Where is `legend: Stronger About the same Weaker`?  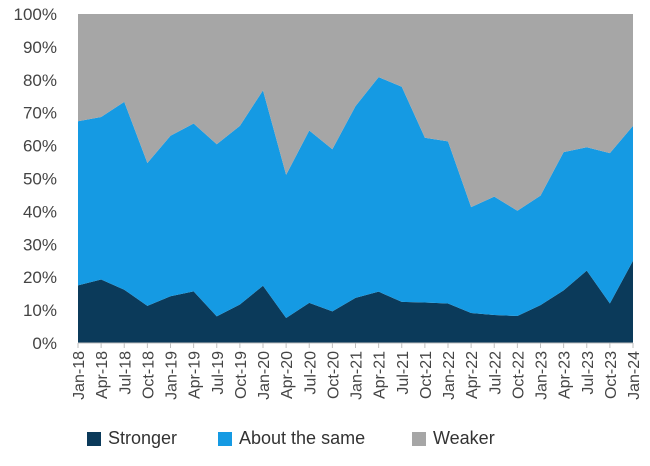
legend: Stronger About the same Weaker is located at coordinates (325, 443).